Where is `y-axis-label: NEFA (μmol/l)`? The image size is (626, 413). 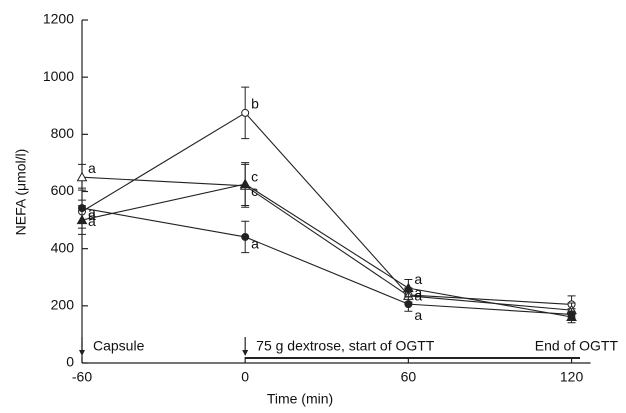 y-axis-label: NEFA (μmol/l) is located at coordinates (21, 192).